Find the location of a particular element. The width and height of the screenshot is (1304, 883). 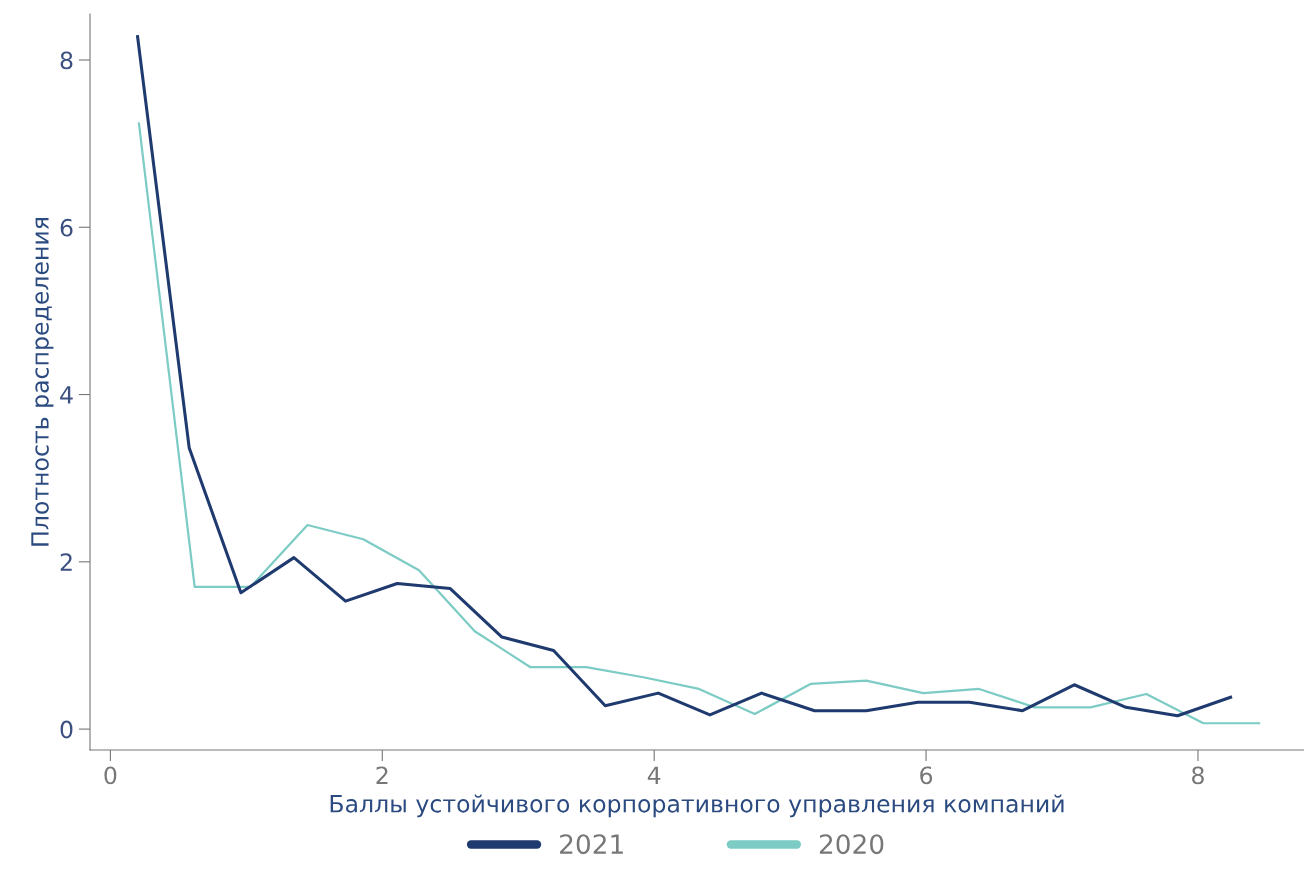

legend-label: 2020 is located at coordinates (851, 844).